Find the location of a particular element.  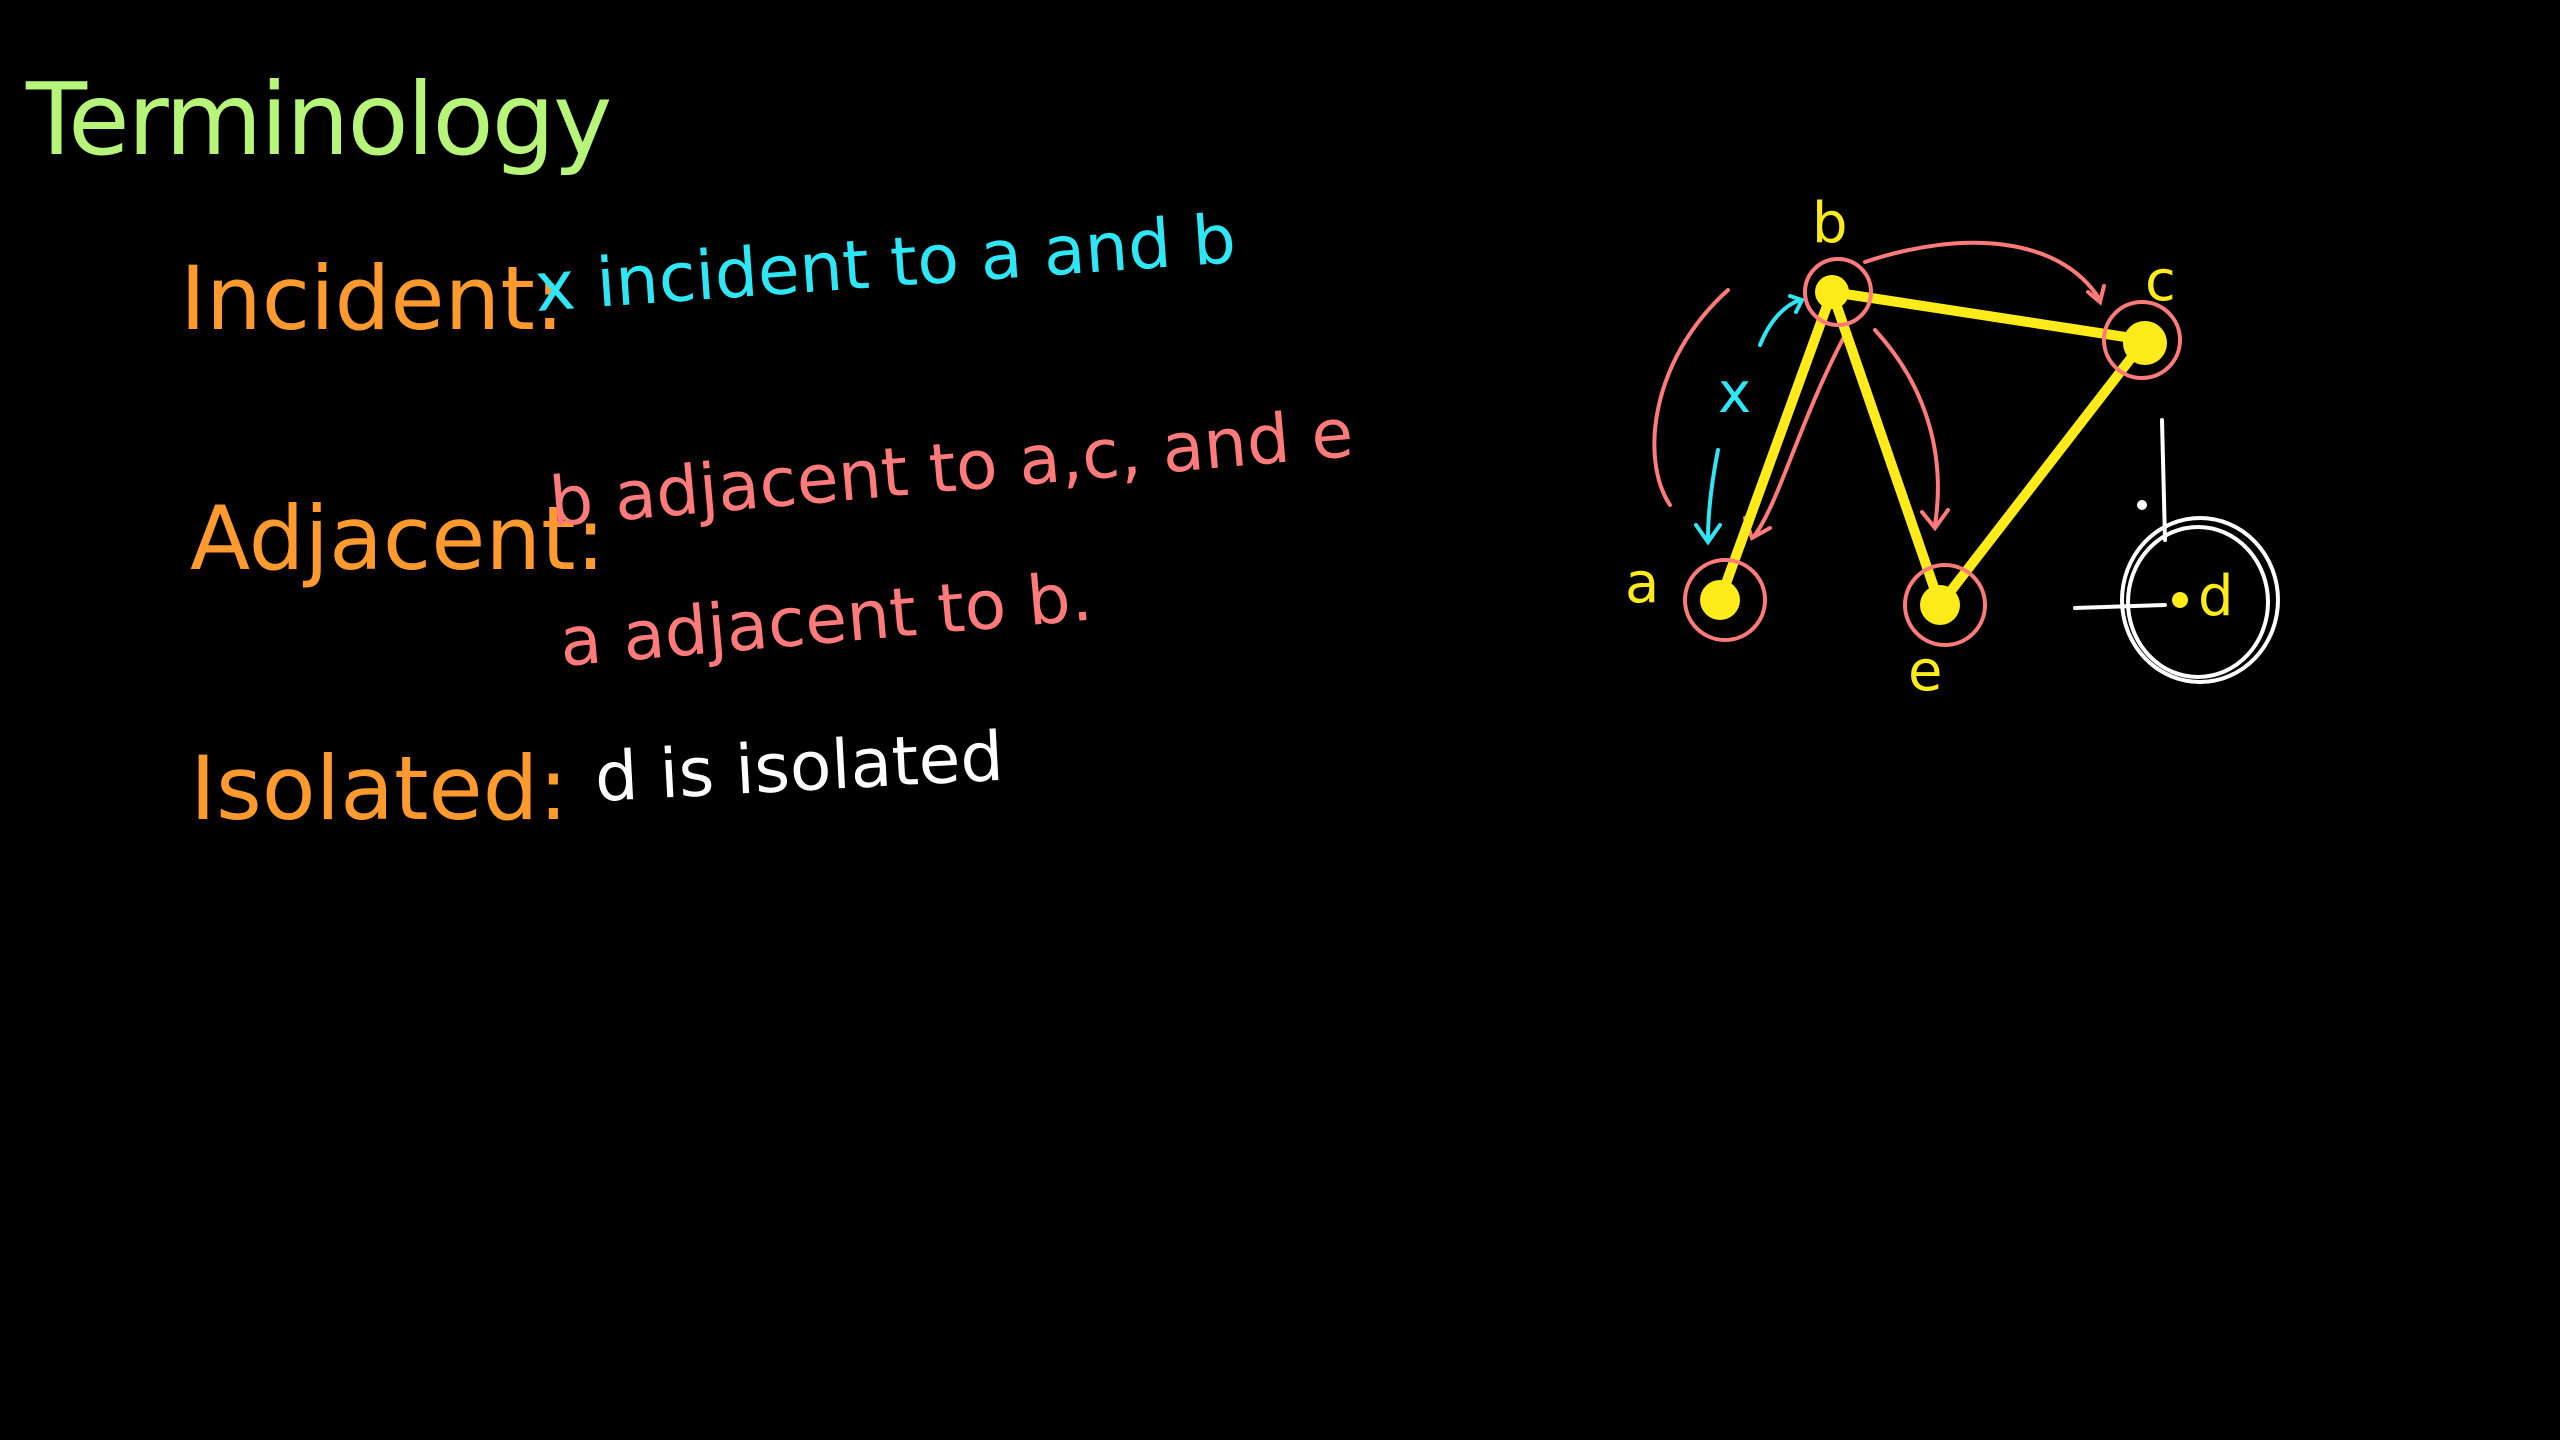

adjacent-term: Adjacent: is located at coordinates (398, 538).